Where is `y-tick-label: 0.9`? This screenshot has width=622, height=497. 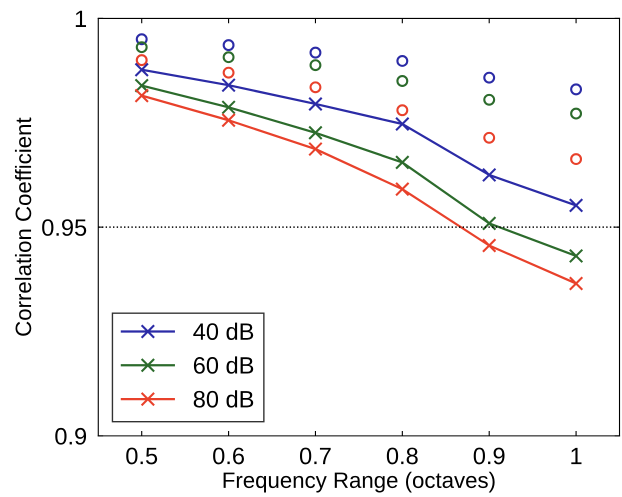 y-tick-label: 0.9 is located at coordinates (70, 436).